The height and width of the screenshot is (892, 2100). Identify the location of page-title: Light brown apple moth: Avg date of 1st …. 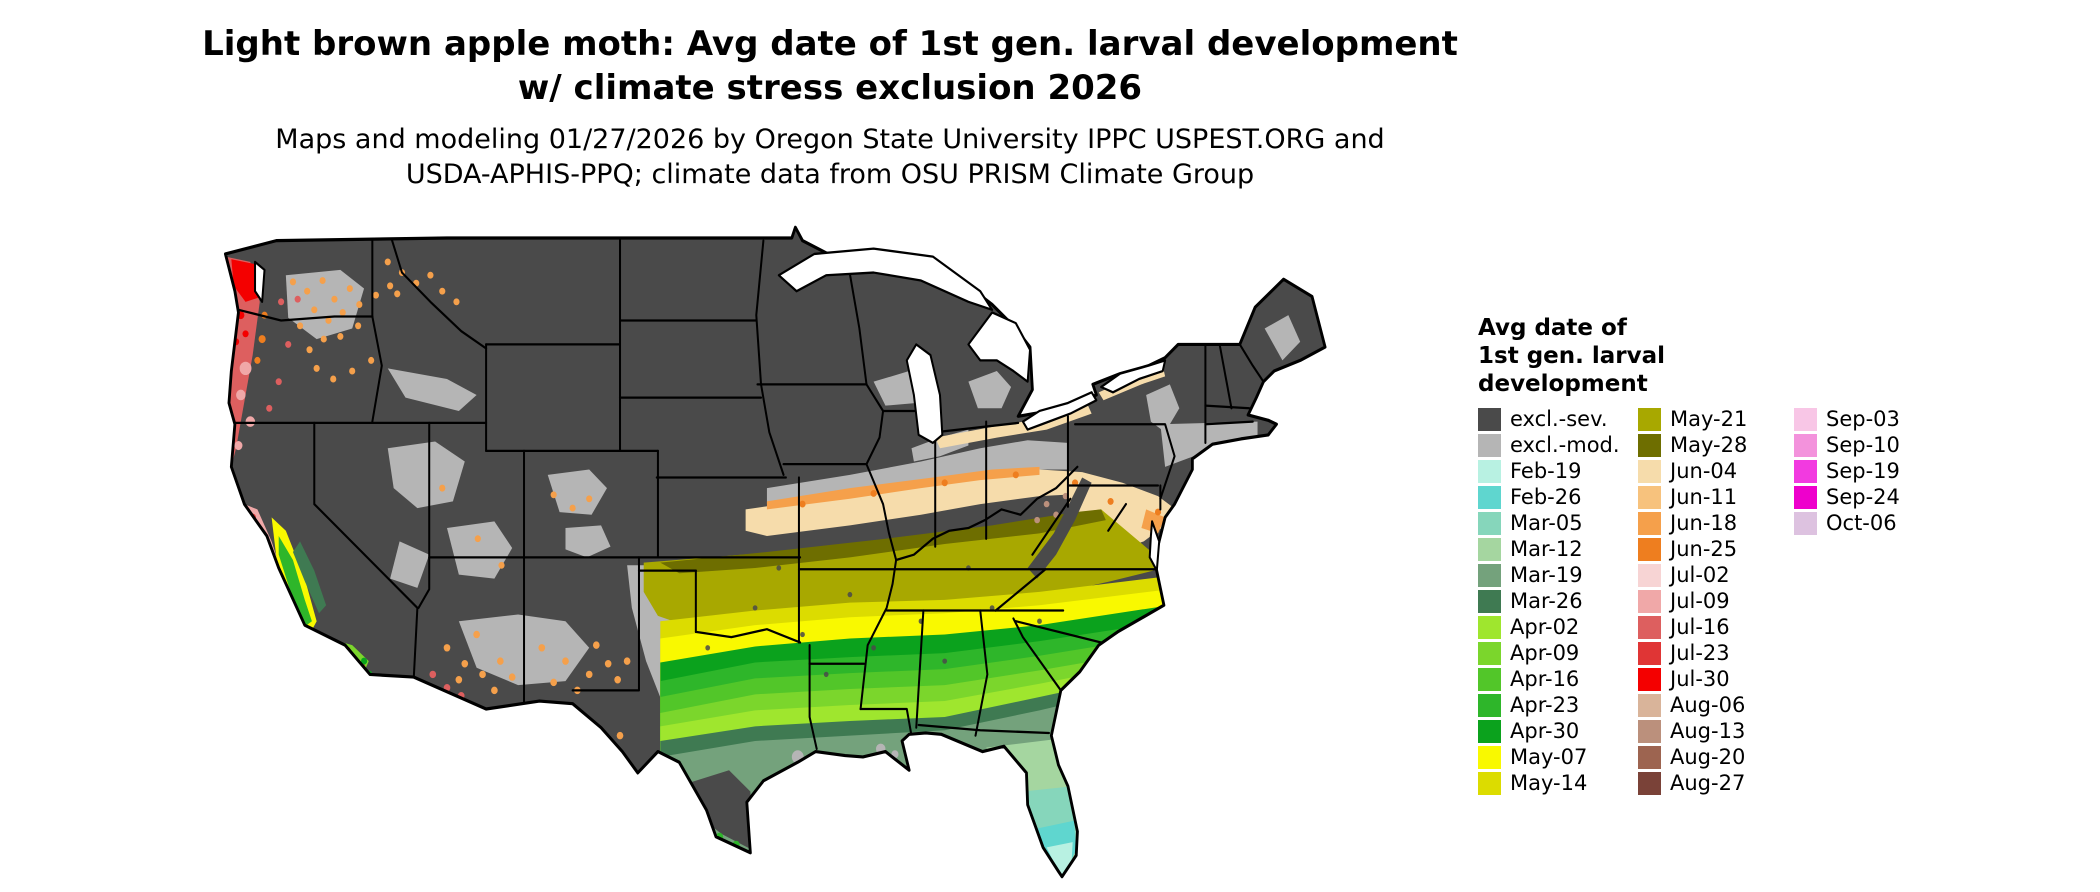
(830, 66).